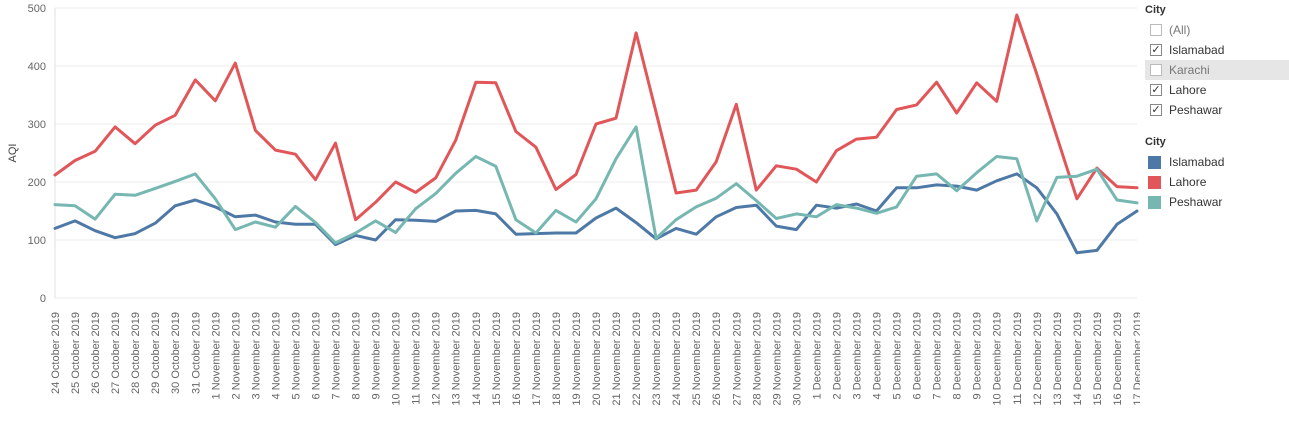  What do you see at coordinates (857, 355) in the screenshot?
I see `x-tick-label: 3 December 2019` at bounding box center [857, 355].